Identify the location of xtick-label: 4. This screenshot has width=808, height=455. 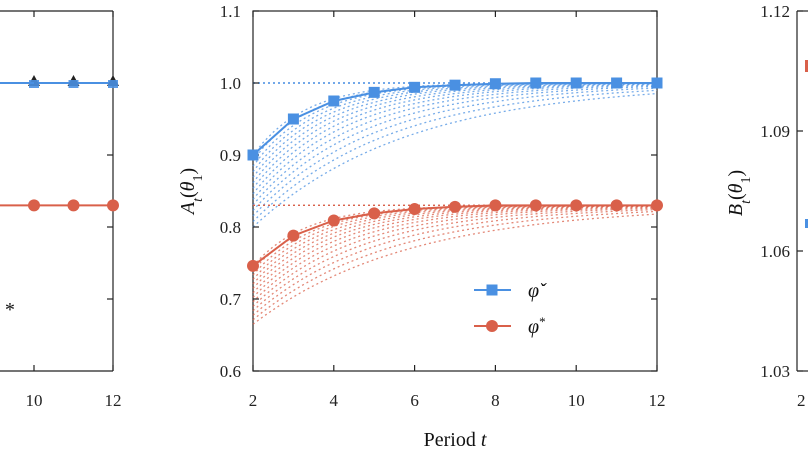
(334, 400).